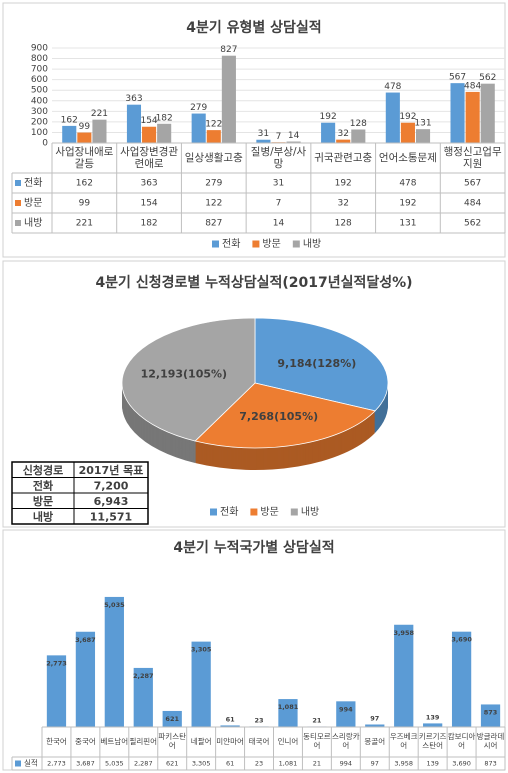 This screenshot has height=773, width=508. What do you see at coordinates (461, 764) in the screenshot?
I see `table-value: 3,690` at bounding box center [461, 764].